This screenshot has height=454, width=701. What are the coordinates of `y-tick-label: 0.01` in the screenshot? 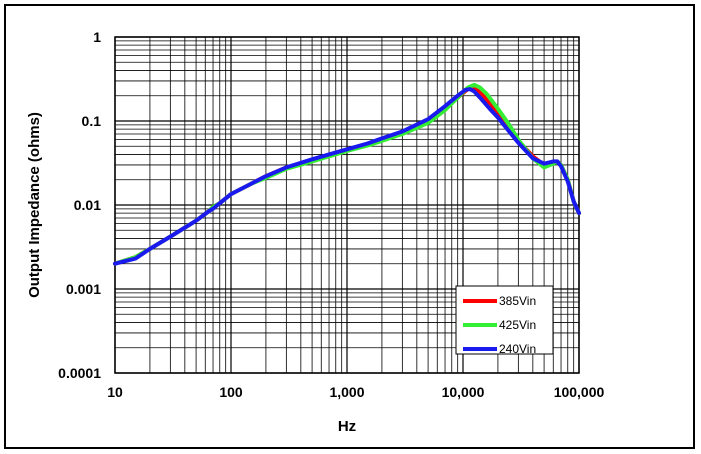 It's located at (87, 205).